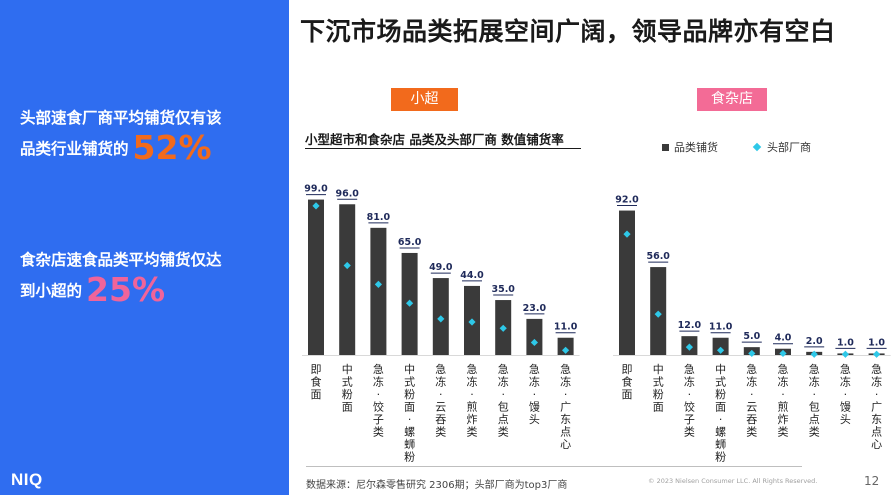 The height and width of the screenshot is (495, 893). Describe the element at coordinates (316, 189) in the screenshot. I see `data-label: 99.0` at that location.